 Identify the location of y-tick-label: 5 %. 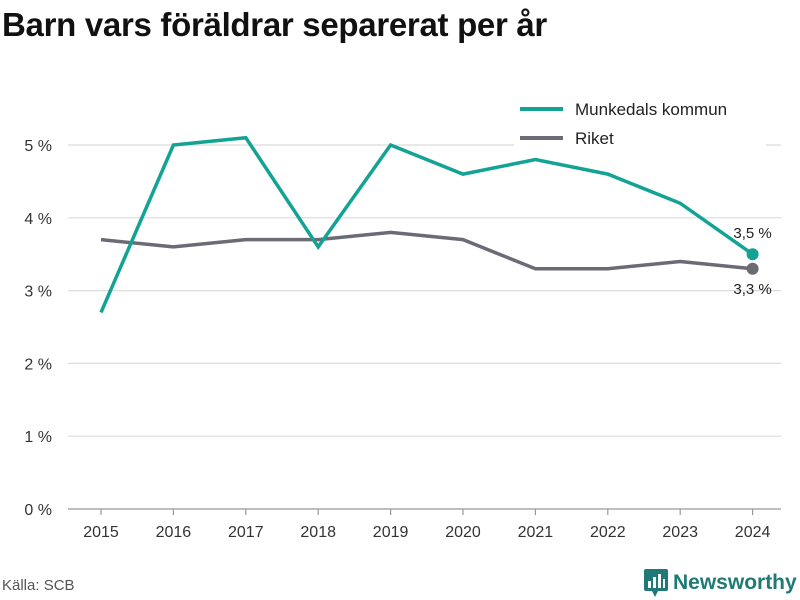
(38, 146).